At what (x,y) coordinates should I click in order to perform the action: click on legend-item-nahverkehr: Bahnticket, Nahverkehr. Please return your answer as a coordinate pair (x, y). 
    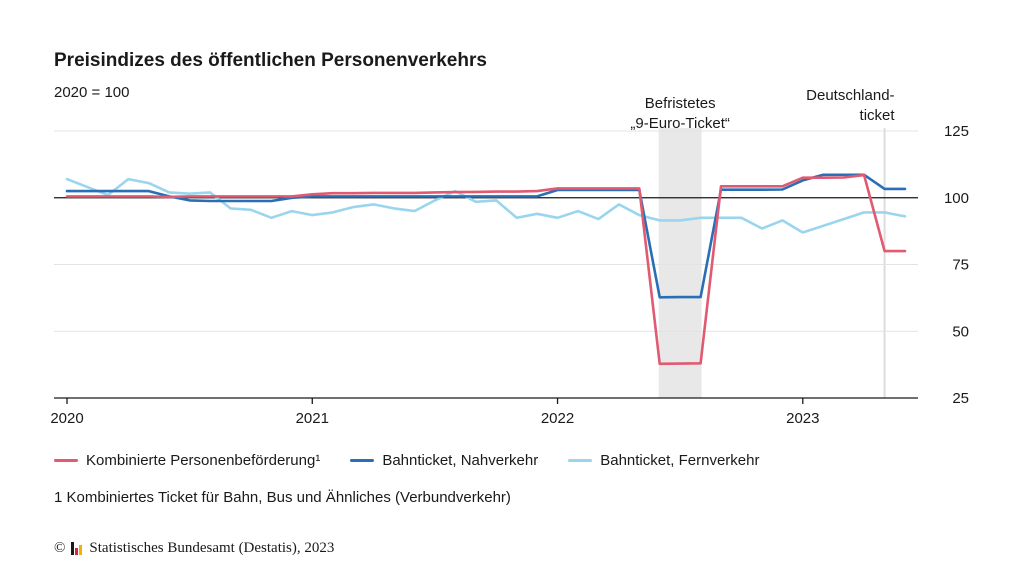
    Looking at the image, I should click on (444, 460).